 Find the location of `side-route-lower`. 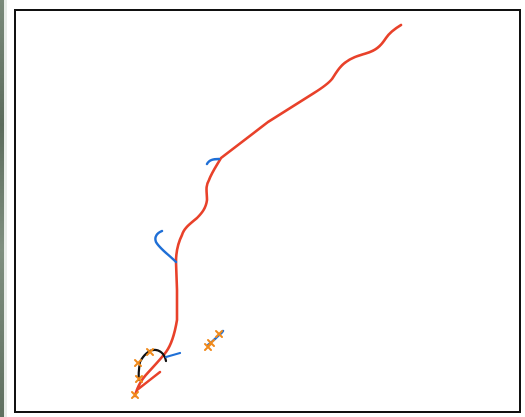

side-route-lower is located at coordinates (173, 355).